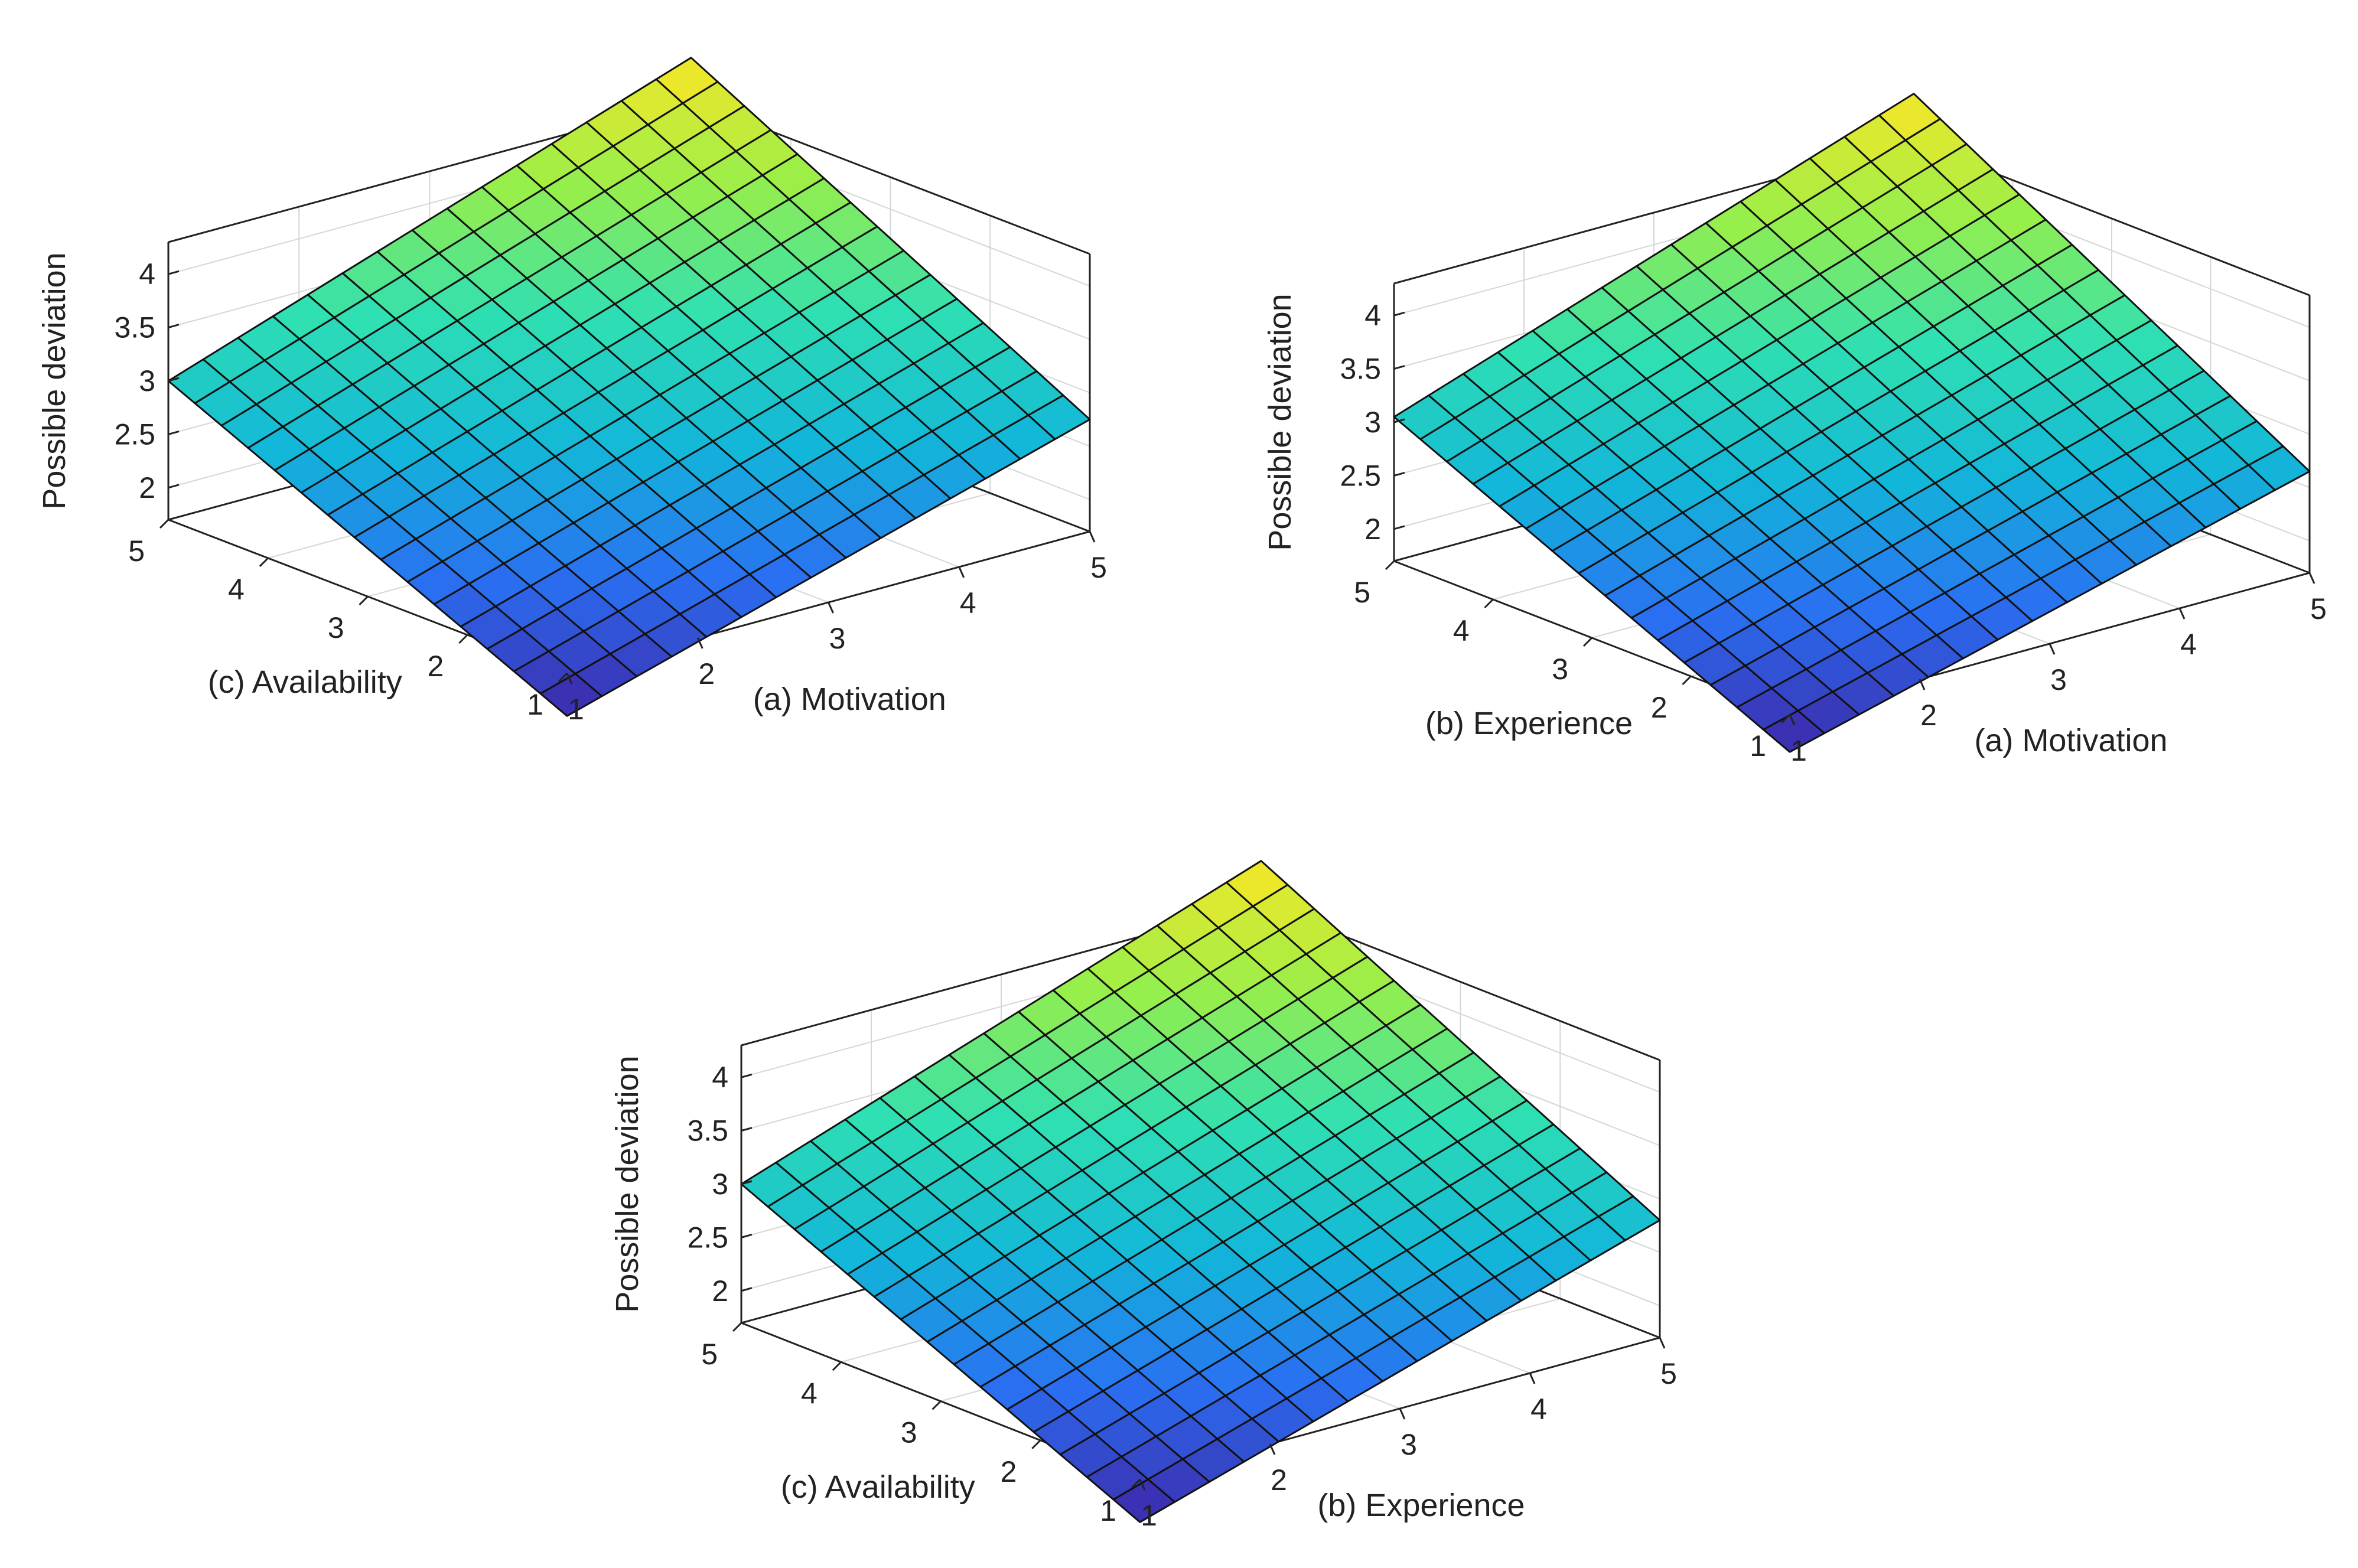 This screenshot has height=1568, width=2358. What do you see at coordinates (1529, 723) in the screenshot?
I see `y-axis-label: (b) Experience` at bounding box center [1529, 723].